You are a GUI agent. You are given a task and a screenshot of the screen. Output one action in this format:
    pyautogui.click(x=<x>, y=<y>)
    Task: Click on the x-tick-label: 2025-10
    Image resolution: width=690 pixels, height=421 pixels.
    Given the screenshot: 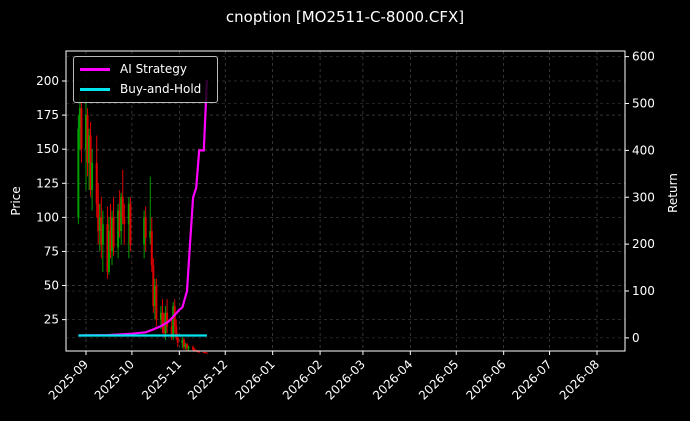 What is the action you would take?
    pyautogui.click(x=114, y=379)
    